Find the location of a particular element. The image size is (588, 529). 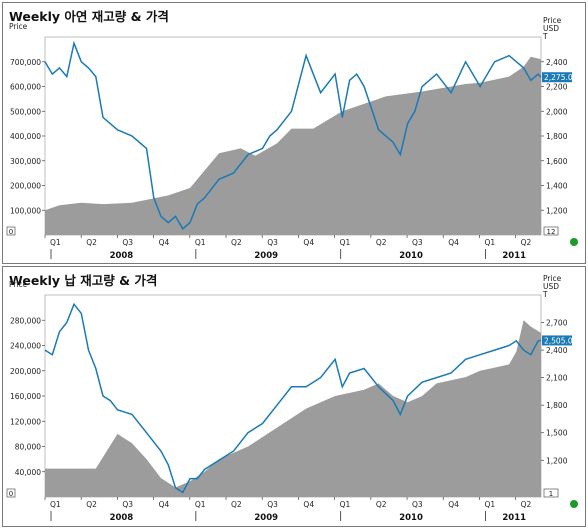

left-tick-label: 600,000 is located at coordinates (25, 87).